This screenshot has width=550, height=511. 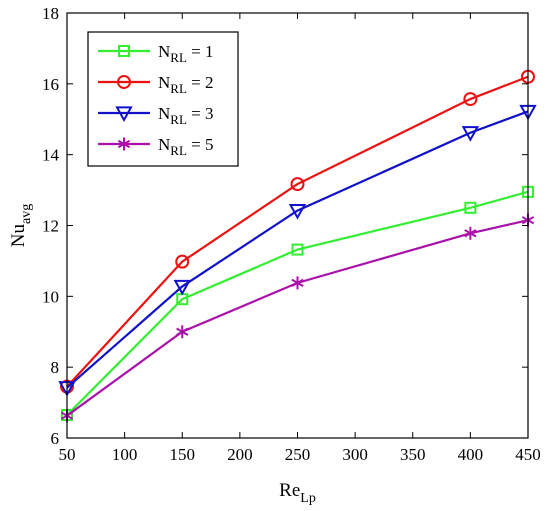 What do you see at coordinates (50, 226) in the screenshot?
I see `y-tick-label: 12` at bounding box center [50, 226].